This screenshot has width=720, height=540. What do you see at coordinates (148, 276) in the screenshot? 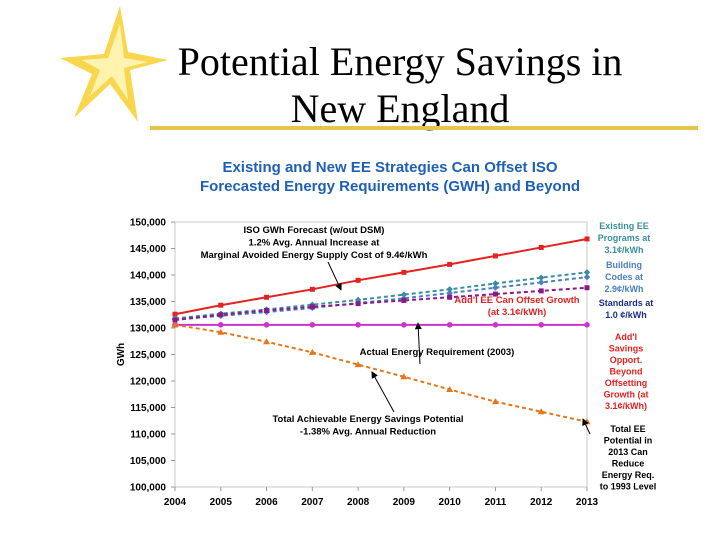
I see `y-tick-label: 140,000` at bounding box center [148, 276].